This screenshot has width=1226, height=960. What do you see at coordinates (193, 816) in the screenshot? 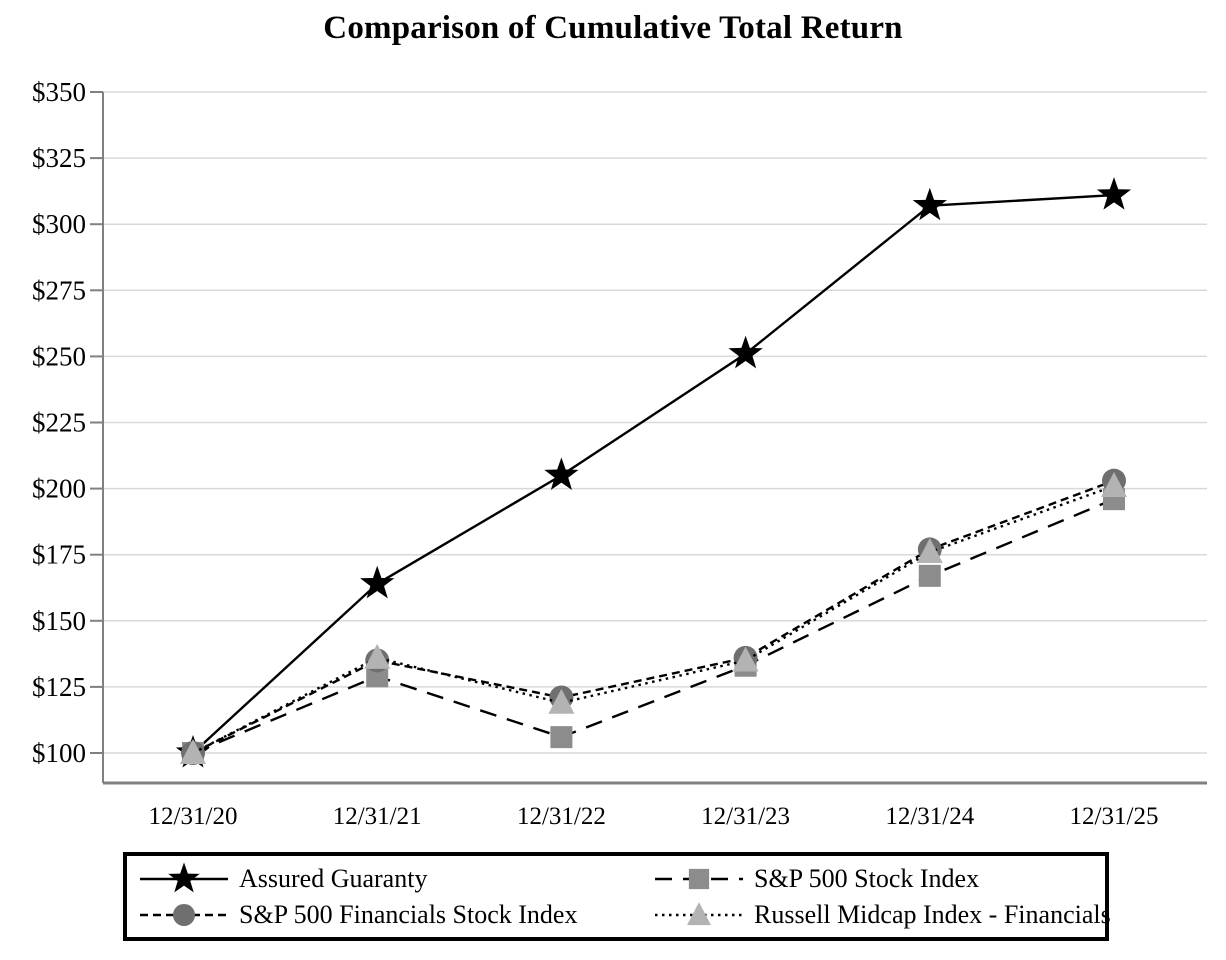
I see `x-tick-label: 12/31/20` at bounding box center [193, 816].